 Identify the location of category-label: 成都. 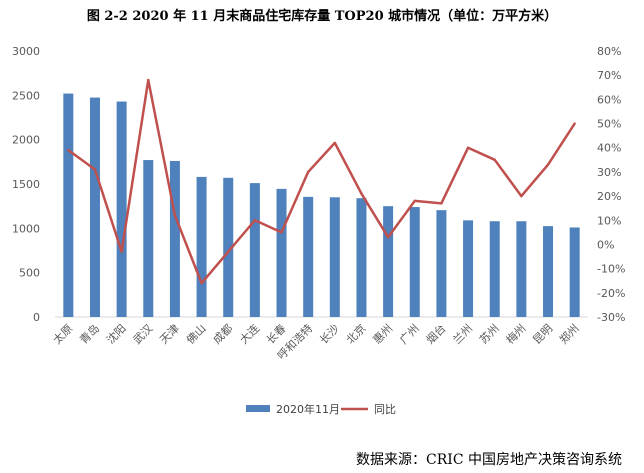
(223, 334).